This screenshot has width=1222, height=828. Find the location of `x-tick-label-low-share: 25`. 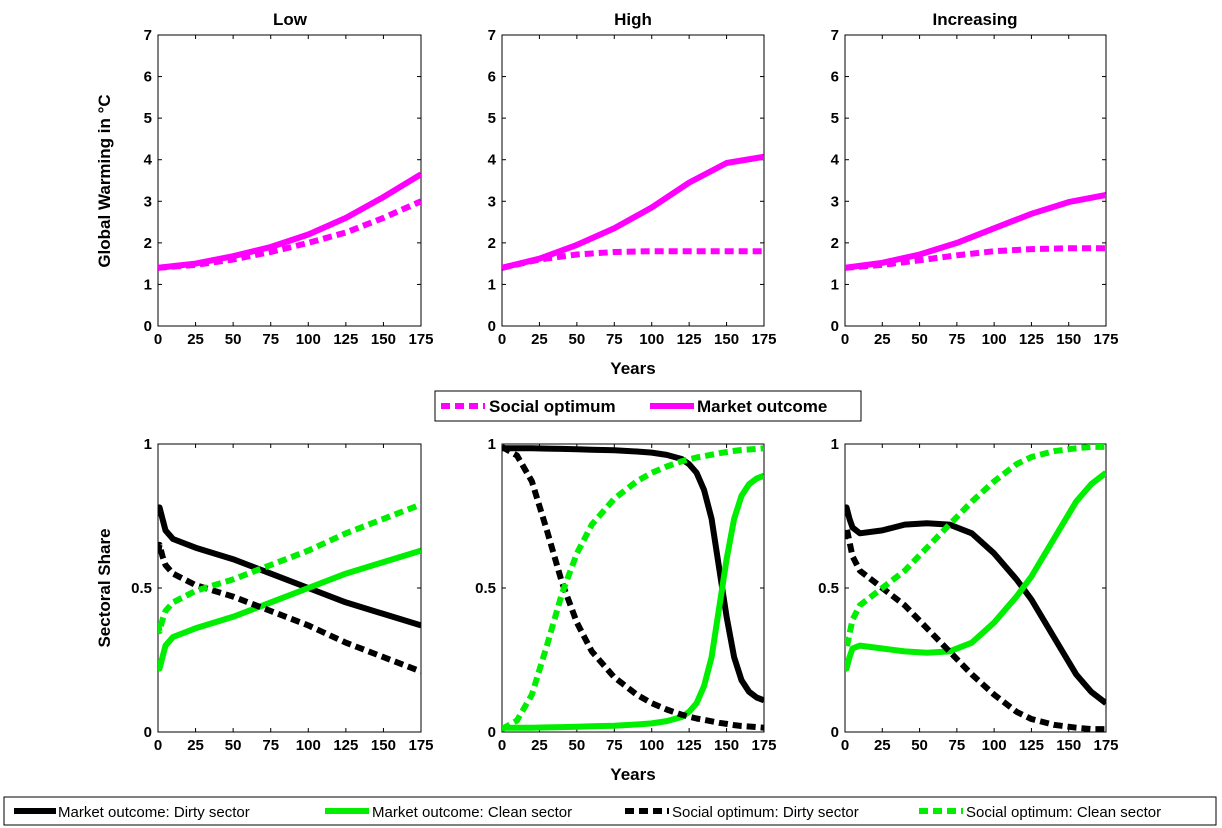

x-tick-label-low-share: 25 is located at coordinates (195, 745).